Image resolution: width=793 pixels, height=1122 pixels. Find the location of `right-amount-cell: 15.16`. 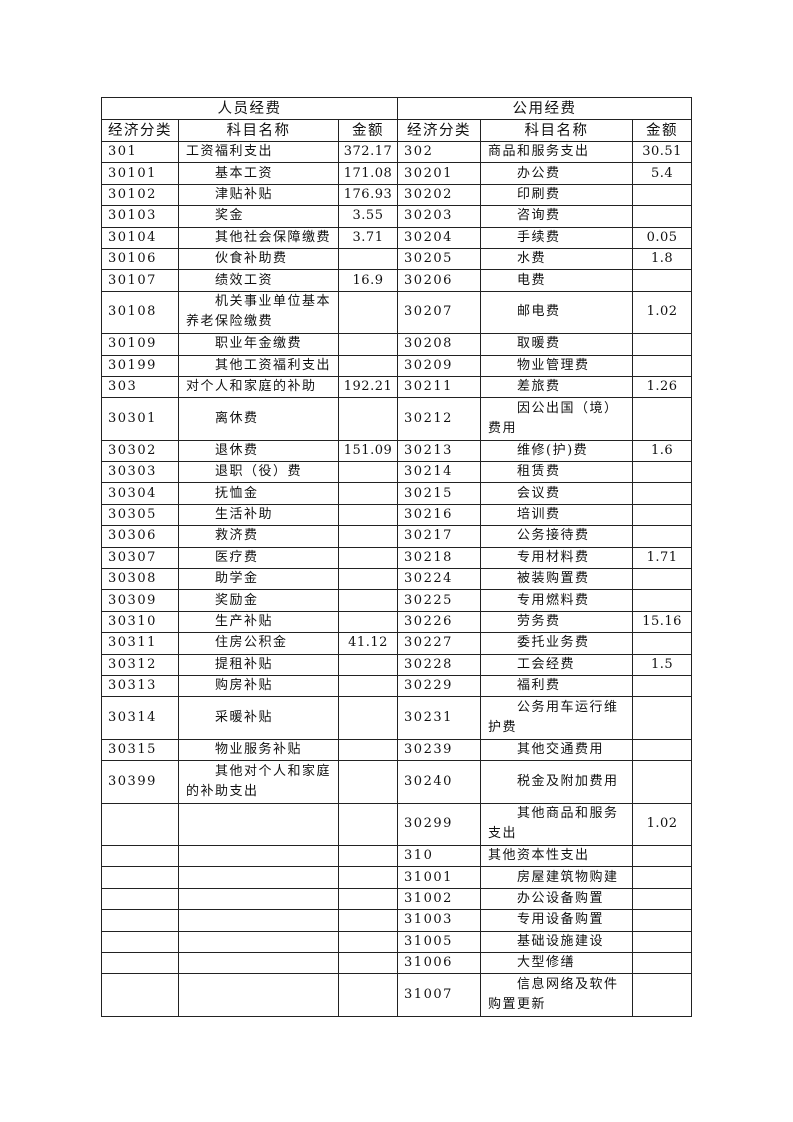

right-amount-cell: 15.16 is located at coordinates (662, 622).